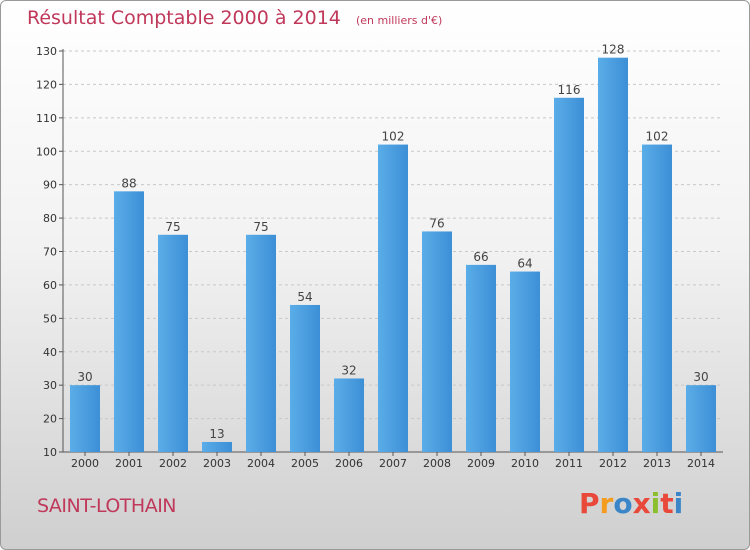  What do you see at coordinates (349, 415) in the screenshot?
I see `bar-2006` at bounding box center [349, 415].